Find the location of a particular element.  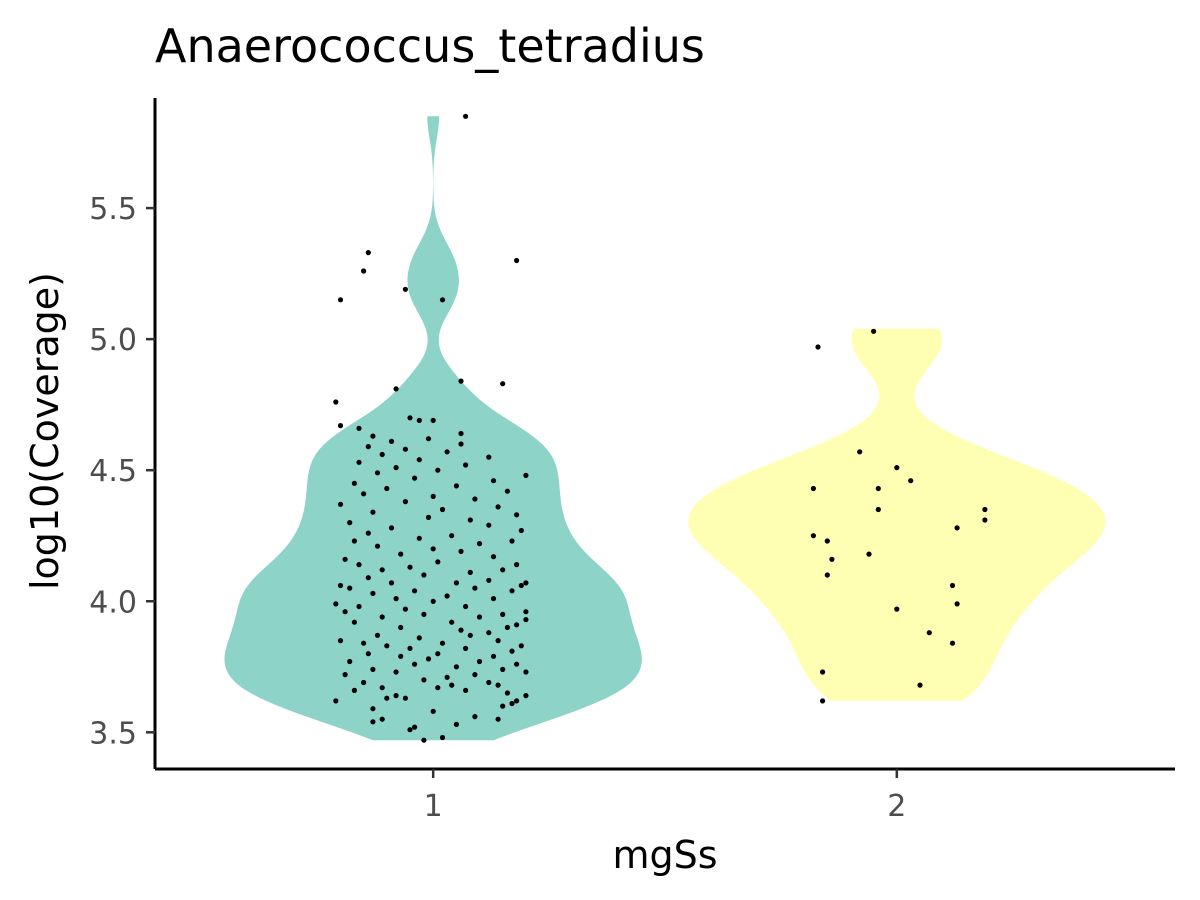

y-tick-label: 3.5 is located at coordinates (113, 733).